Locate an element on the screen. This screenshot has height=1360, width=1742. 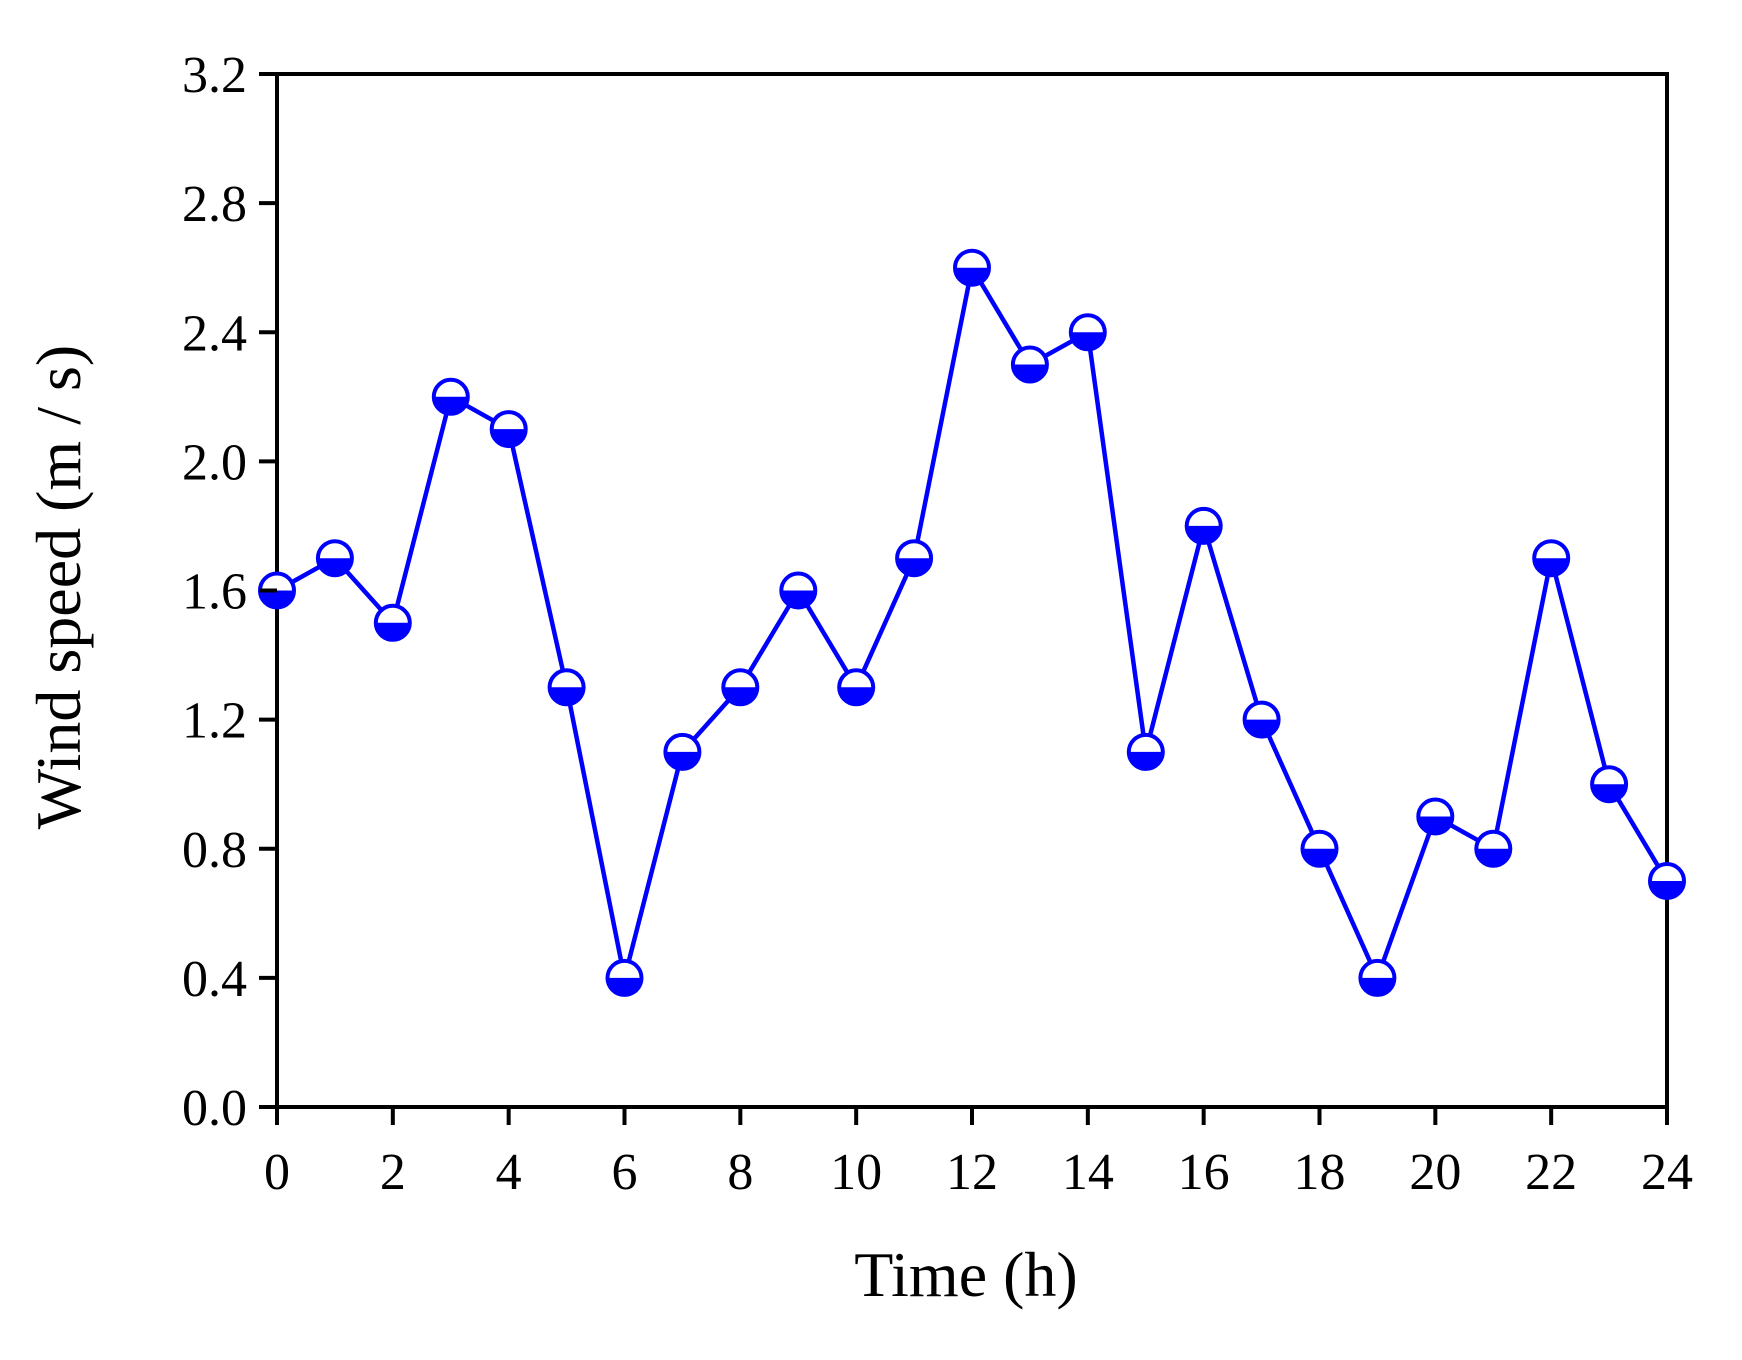
y-tick-label: 0.0 is located at coordinates (214, 1108).